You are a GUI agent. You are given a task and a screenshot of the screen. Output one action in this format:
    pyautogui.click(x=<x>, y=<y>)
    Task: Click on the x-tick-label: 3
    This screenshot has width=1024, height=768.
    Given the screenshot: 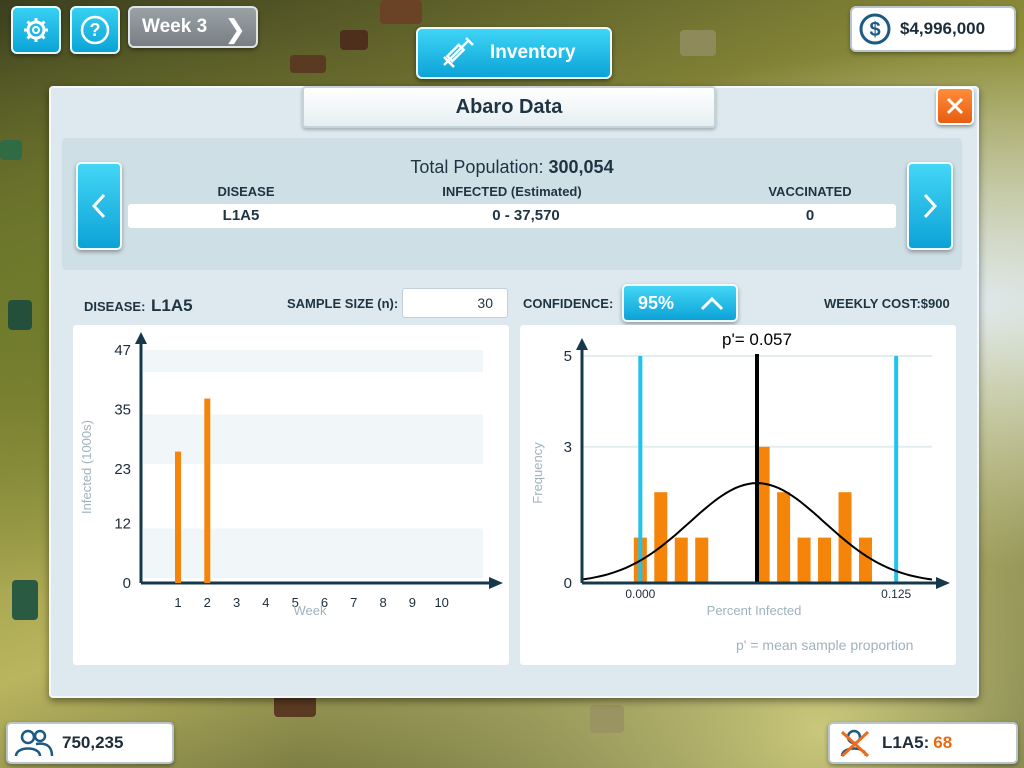 What is the action you would take?
    pyautogui.click(x=236, y=602)
    